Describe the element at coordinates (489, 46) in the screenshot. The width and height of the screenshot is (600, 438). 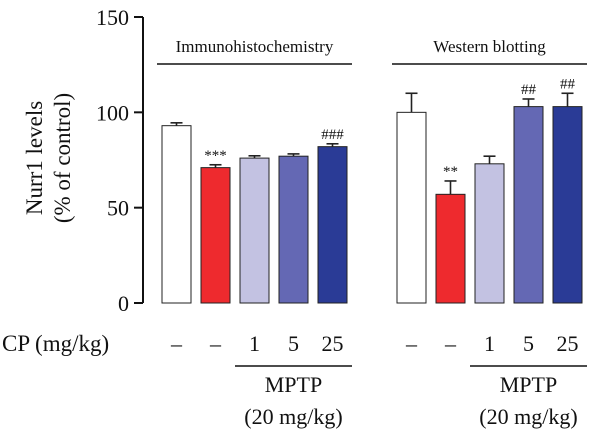
I see `group-title: Western blotting` at that location.